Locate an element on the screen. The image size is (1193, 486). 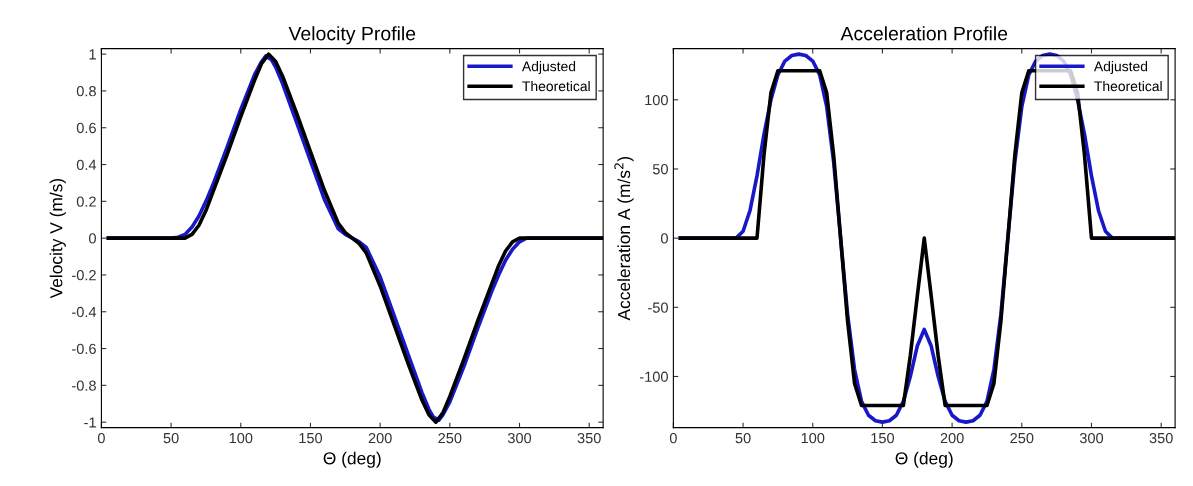
y-tick-label: -0.2 is located at coordinates (84, 275).